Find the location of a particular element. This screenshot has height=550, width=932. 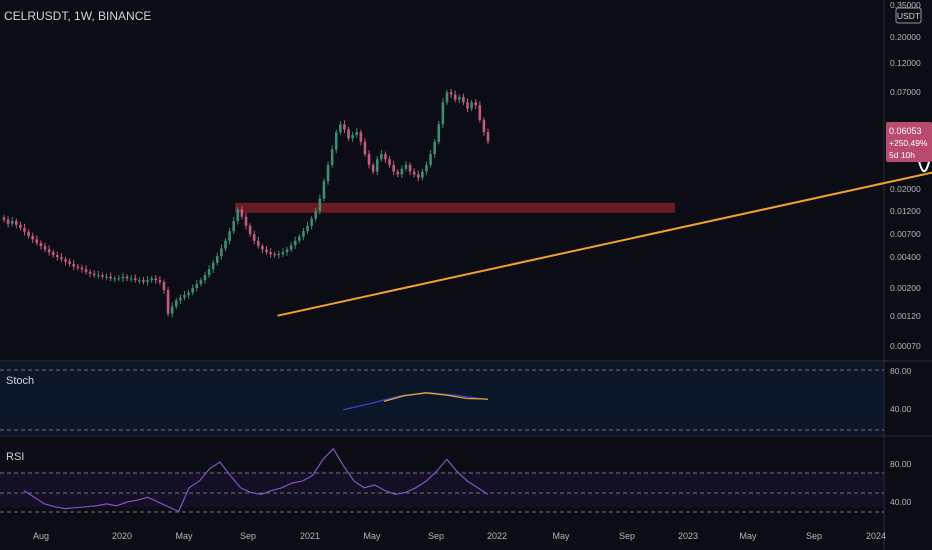

last-price: 0.06053 is located at coordinates (905, 131).